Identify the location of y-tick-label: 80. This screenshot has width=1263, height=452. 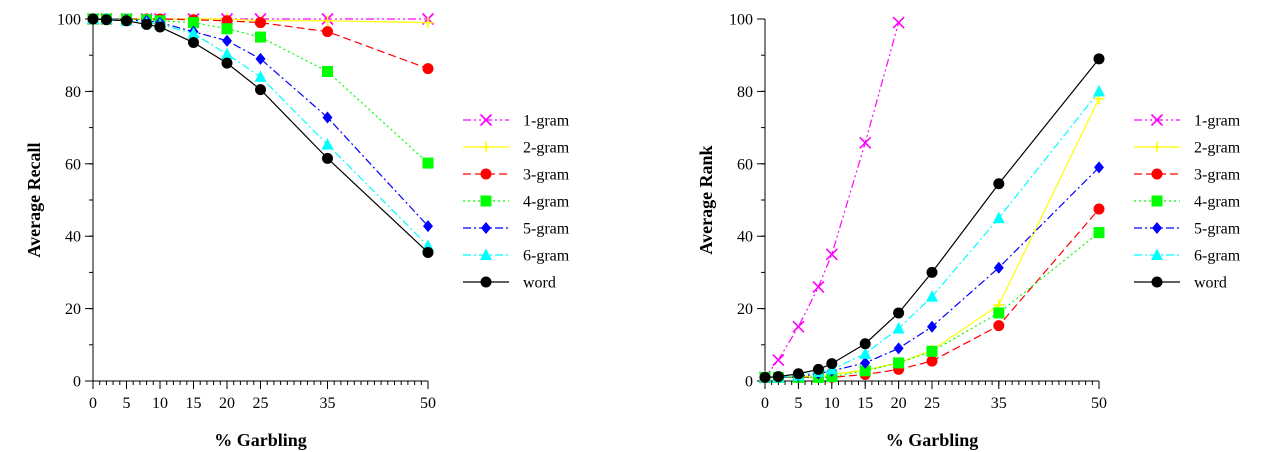
(73, 92).